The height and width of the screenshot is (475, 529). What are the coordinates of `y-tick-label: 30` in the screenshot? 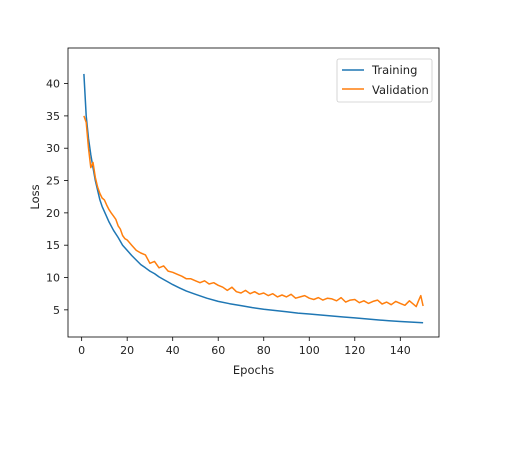 It's located at (53, 148).